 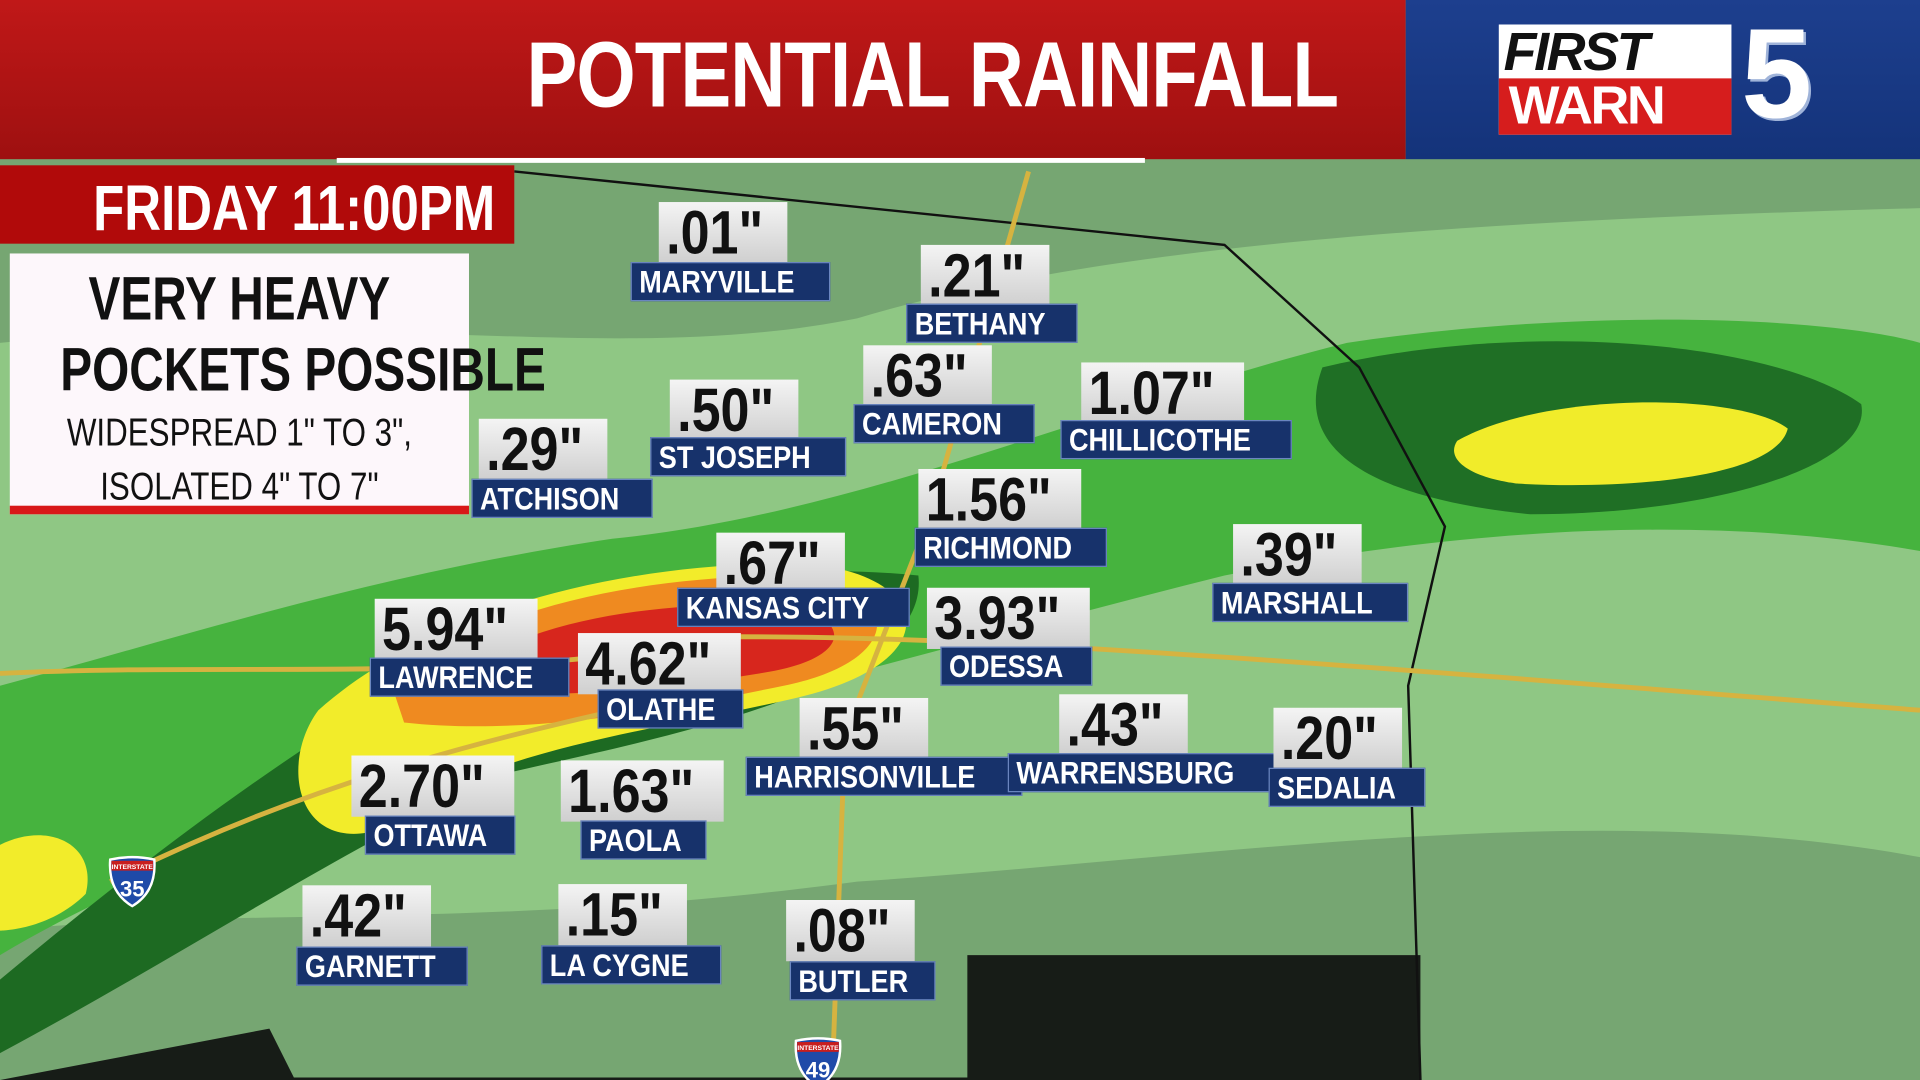 I want to click on city-name: LAWRENCE, so click(x=469, y=677).